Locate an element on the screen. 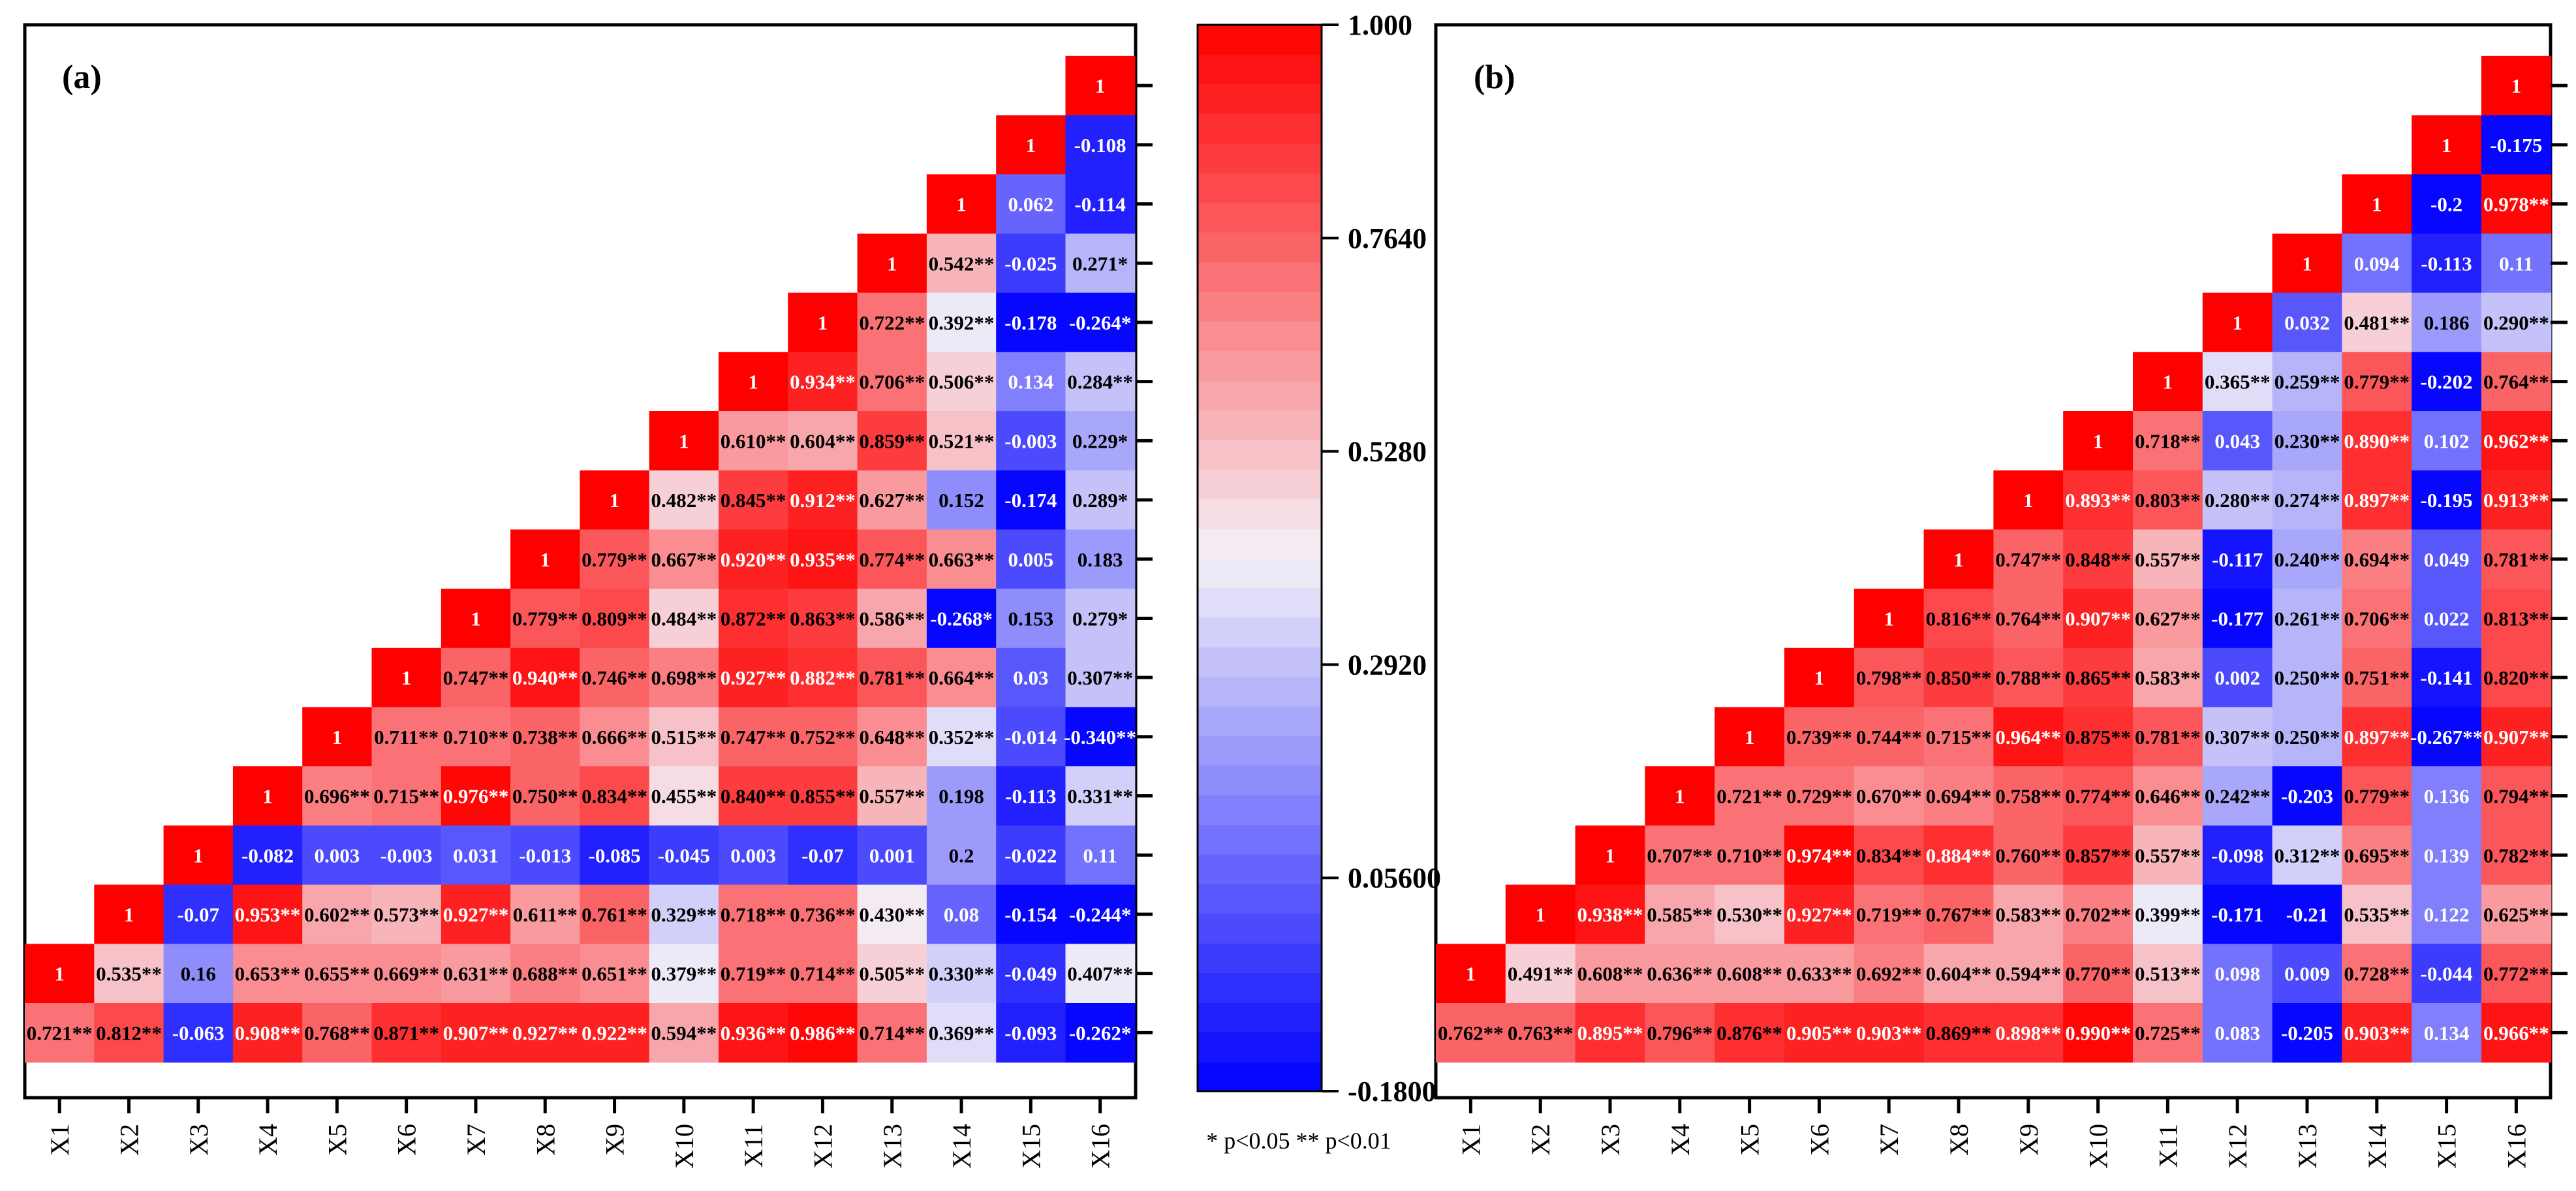  cell-a-r4-c16 is located at coordinates (1100, 322).